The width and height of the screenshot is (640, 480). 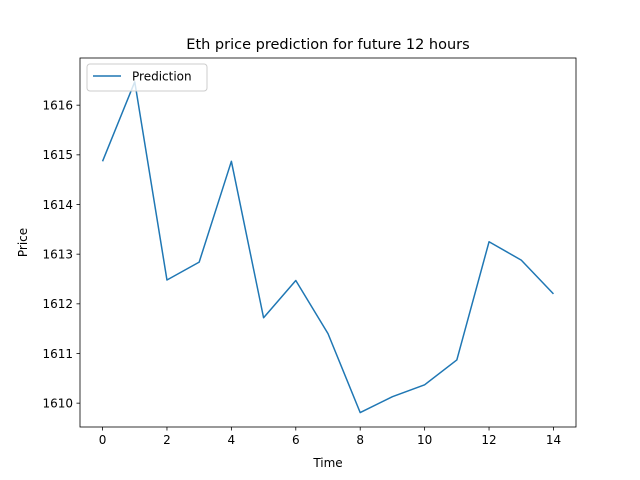 What do you see at coordinates (103, 440) in the screenshot?
I see `x-tick-label: 0` at bounding box center [103, 440].